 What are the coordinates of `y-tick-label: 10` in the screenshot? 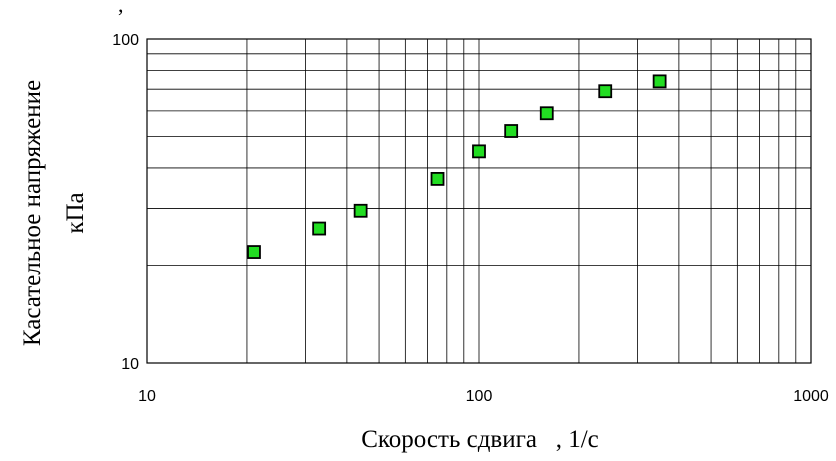 It's located at (130, 364).